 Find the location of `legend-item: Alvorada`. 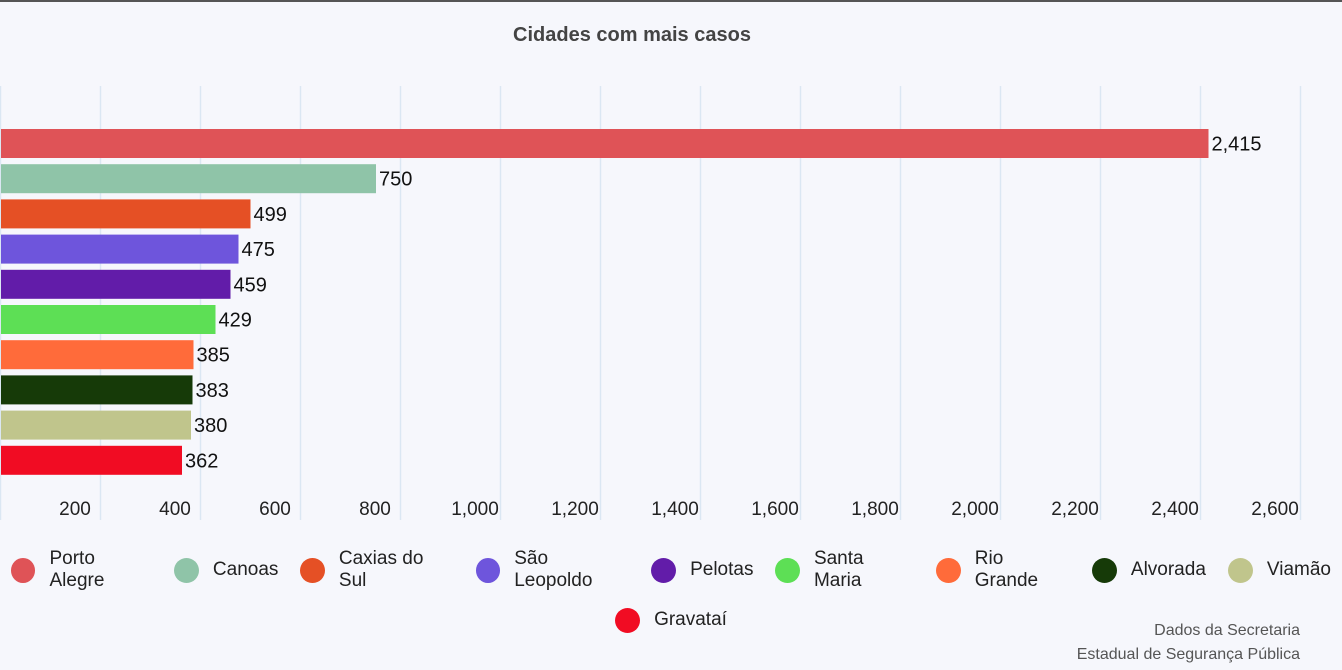

legend-item: Alvorada is located at coordinates (1148, 570).